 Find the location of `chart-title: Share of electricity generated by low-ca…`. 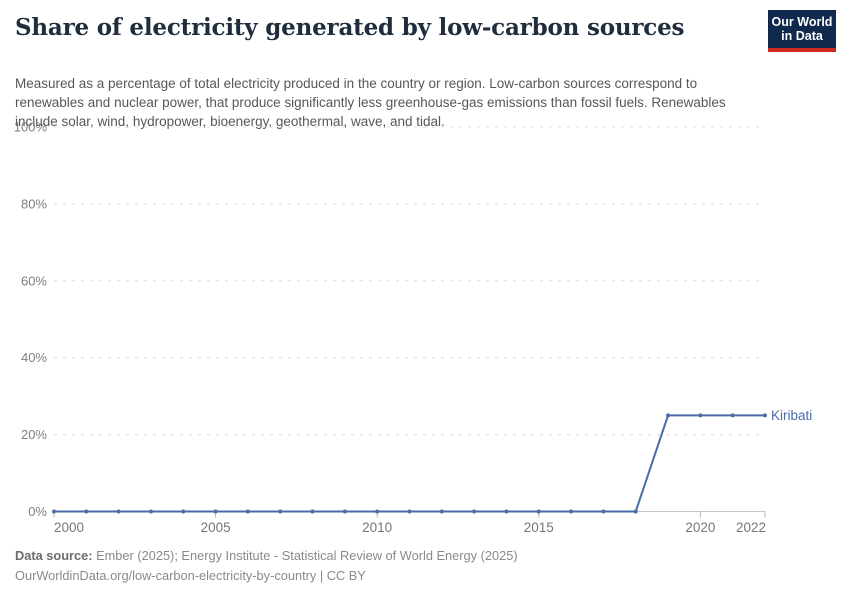

chart-title: Share of electricity generated by low-ca… is located at coordinates (350, 27).